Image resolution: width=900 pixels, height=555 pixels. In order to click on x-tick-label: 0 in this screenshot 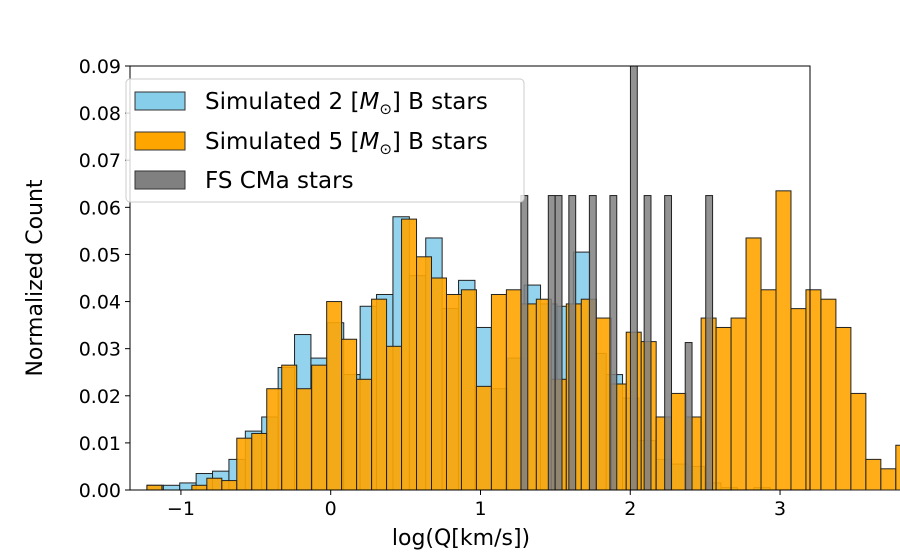, I will do `click(331, 509)`.